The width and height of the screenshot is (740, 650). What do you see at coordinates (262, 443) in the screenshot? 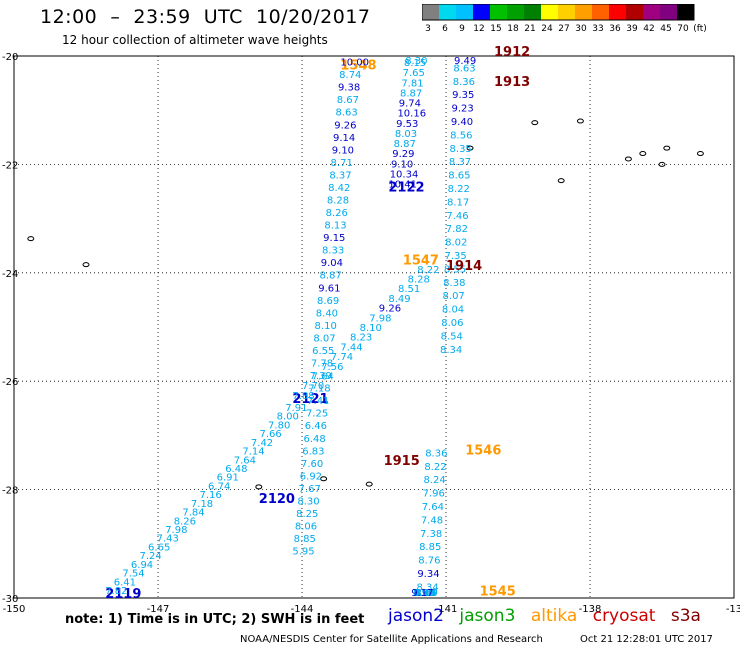
I see `swh-value: 7.42` at bounding box center [262, 443].